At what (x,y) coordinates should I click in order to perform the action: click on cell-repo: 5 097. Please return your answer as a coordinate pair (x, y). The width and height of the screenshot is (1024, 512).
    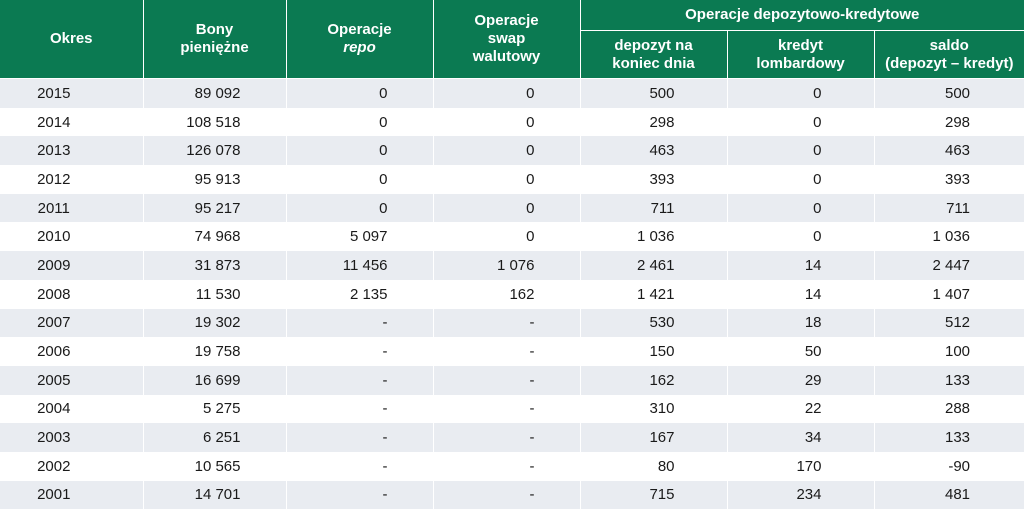
    Looking at the image, I should click on (360, 237).